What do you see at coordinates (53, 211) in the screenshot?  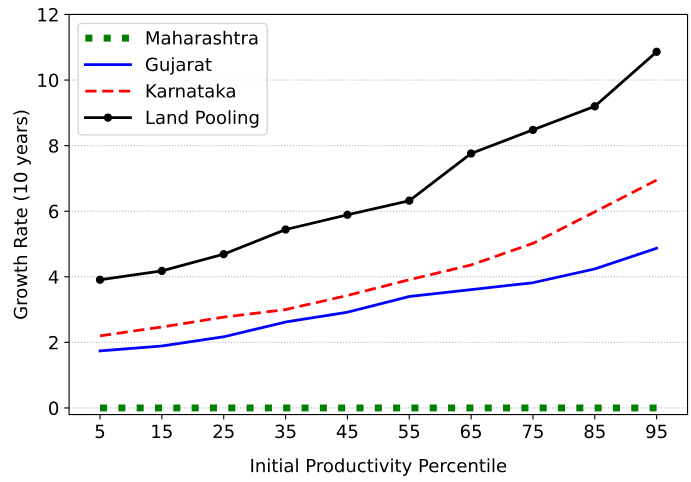 I see `y-tick-label: 6` at bounding box center [53, 211].